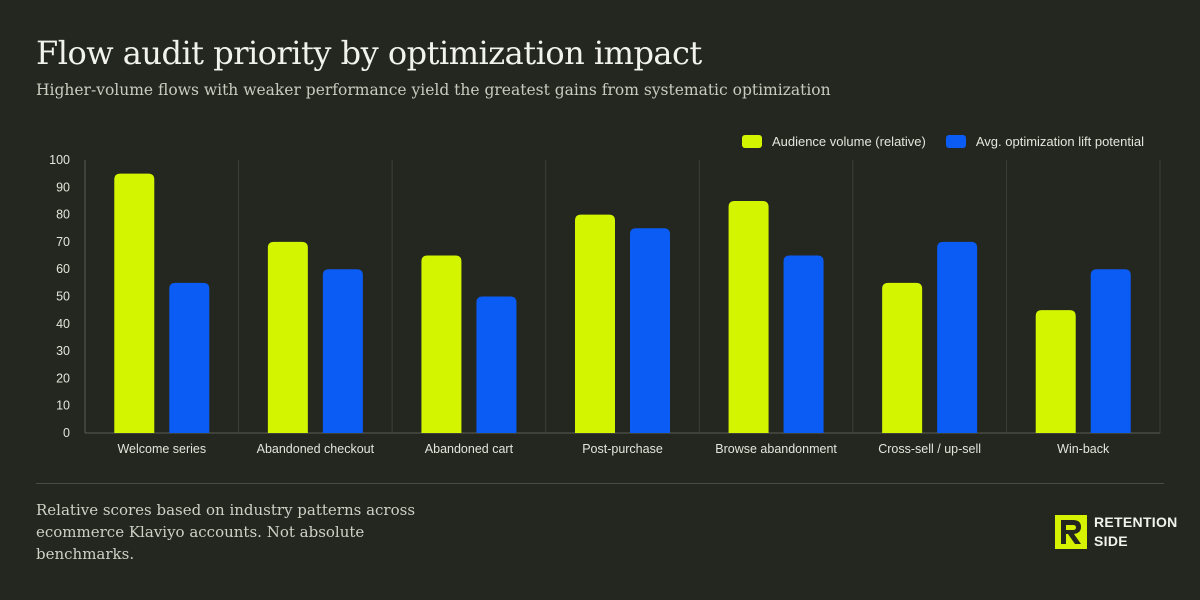  I want to click on brand-line2: SIDE, so click(1111, 541).